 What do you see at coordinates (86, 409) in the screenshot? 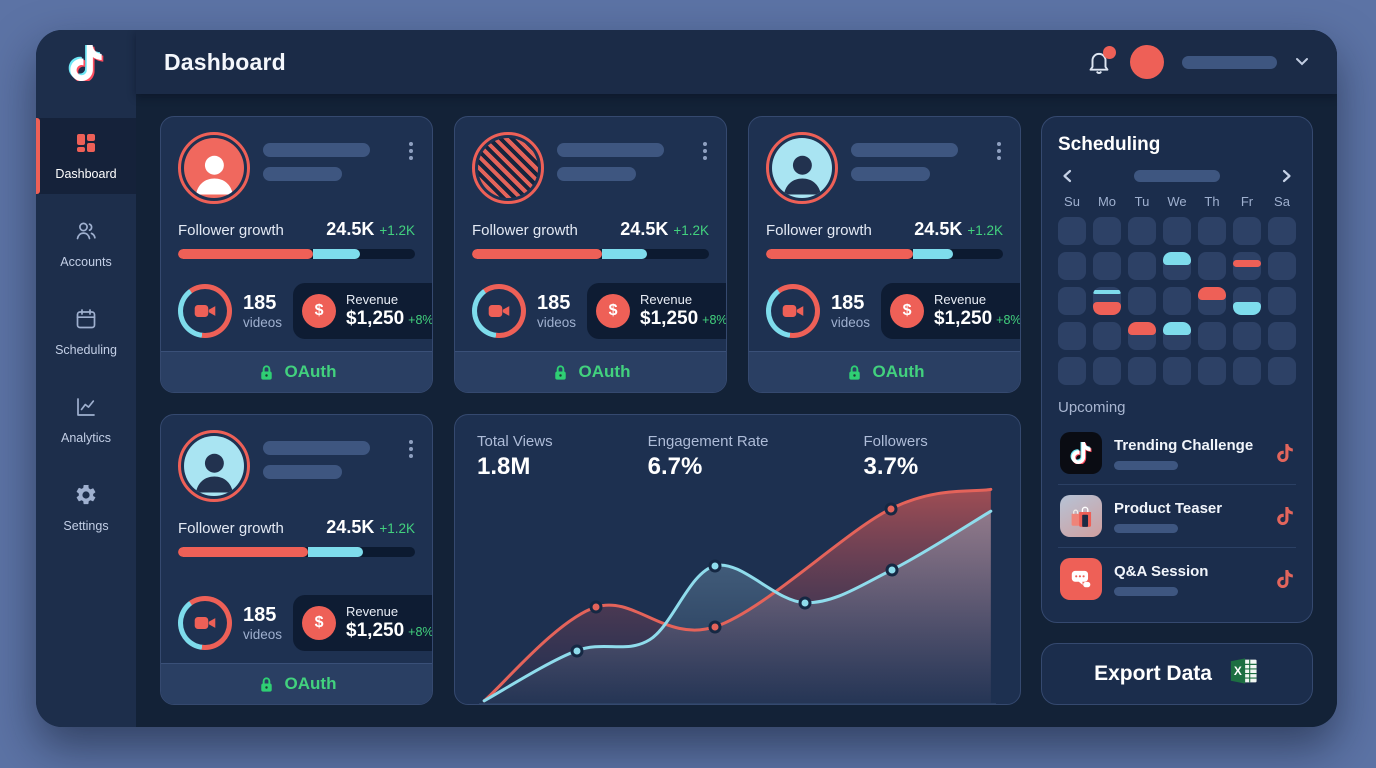
I see `analytics-icon` at bounding box center [86, 409].